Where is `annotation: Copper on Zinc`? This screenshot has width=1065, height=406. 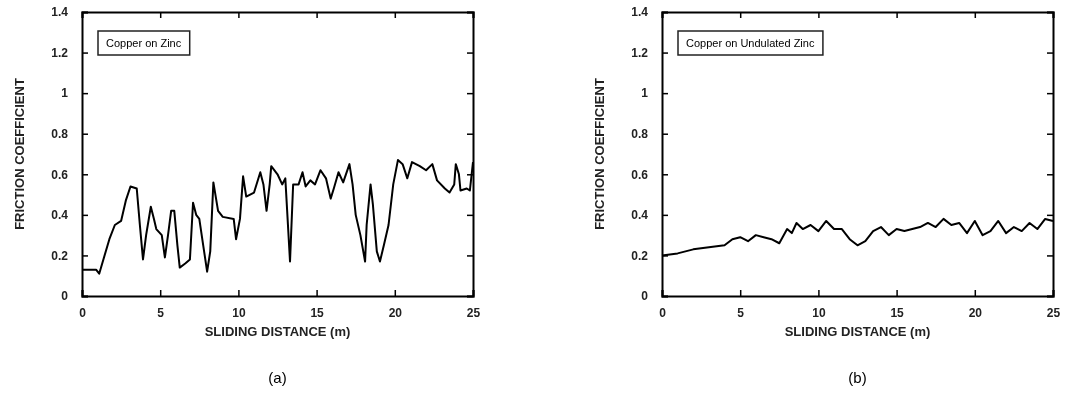
annotation: Copper on Zinc is located at coordinates (144, 43).